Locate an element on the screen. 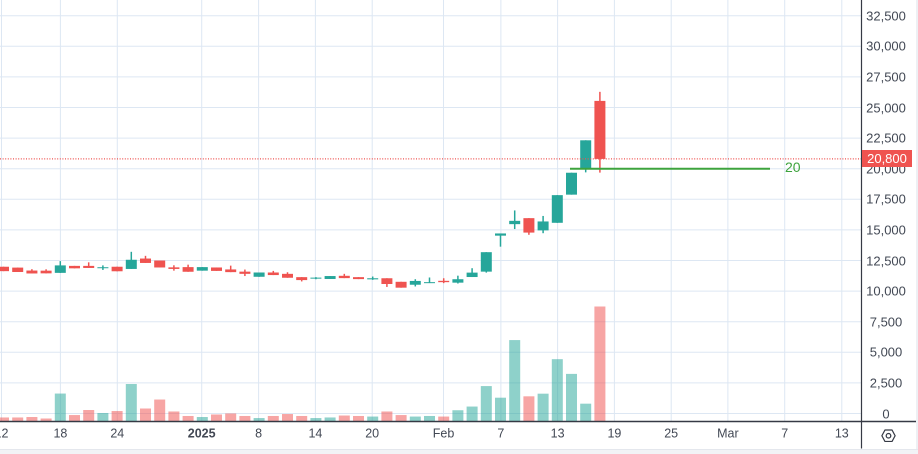  price-axis-label: 2,500 is located at coordinates (886, 383).